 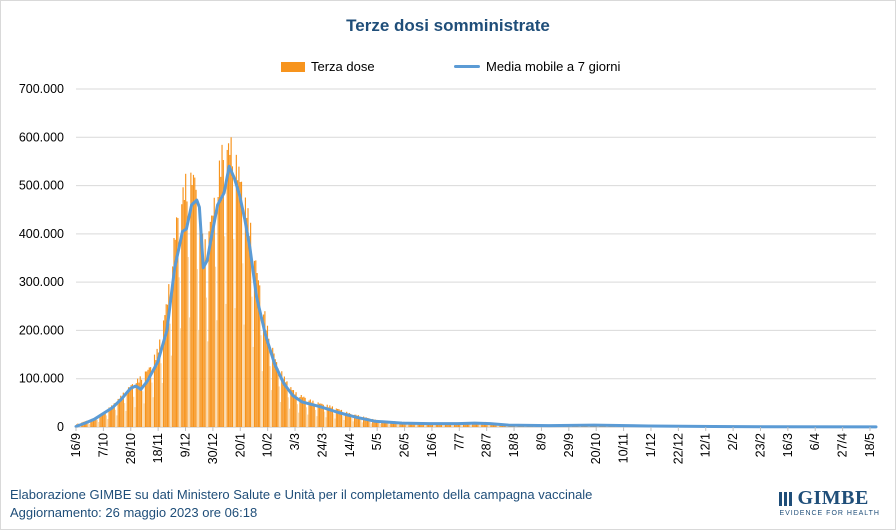 I want to click on chart-legend: Terza dose Media mobile a 7 giorni, so click(x=448, y=69).